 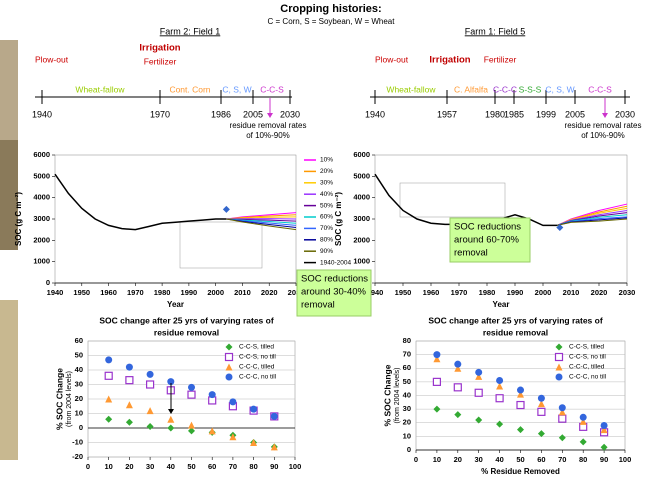 I want to click on x-tick-label: 60, so click(x=541, y=459).